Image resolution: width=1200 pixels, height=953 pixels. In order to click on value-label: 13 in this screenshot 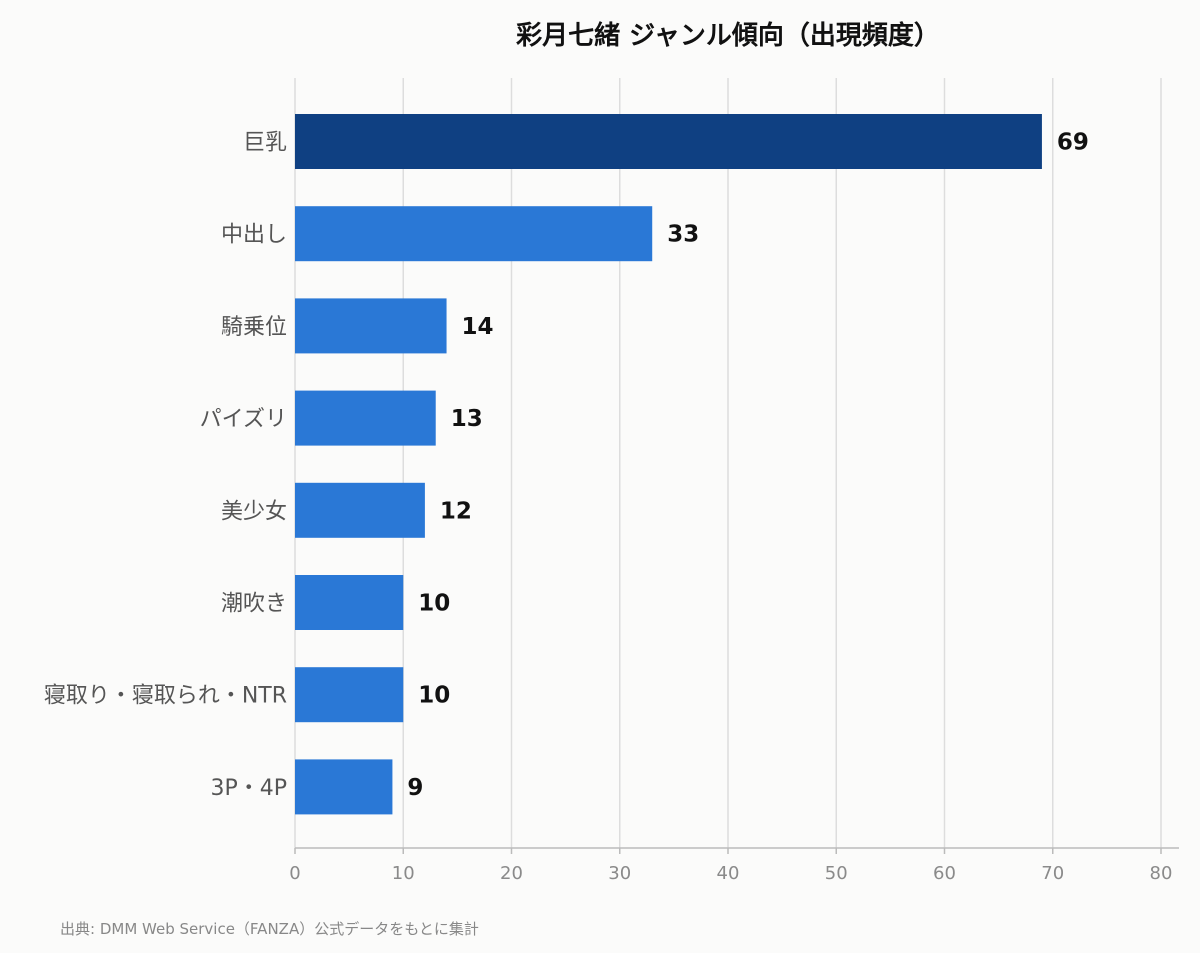, I will do `click(467, 419)`.